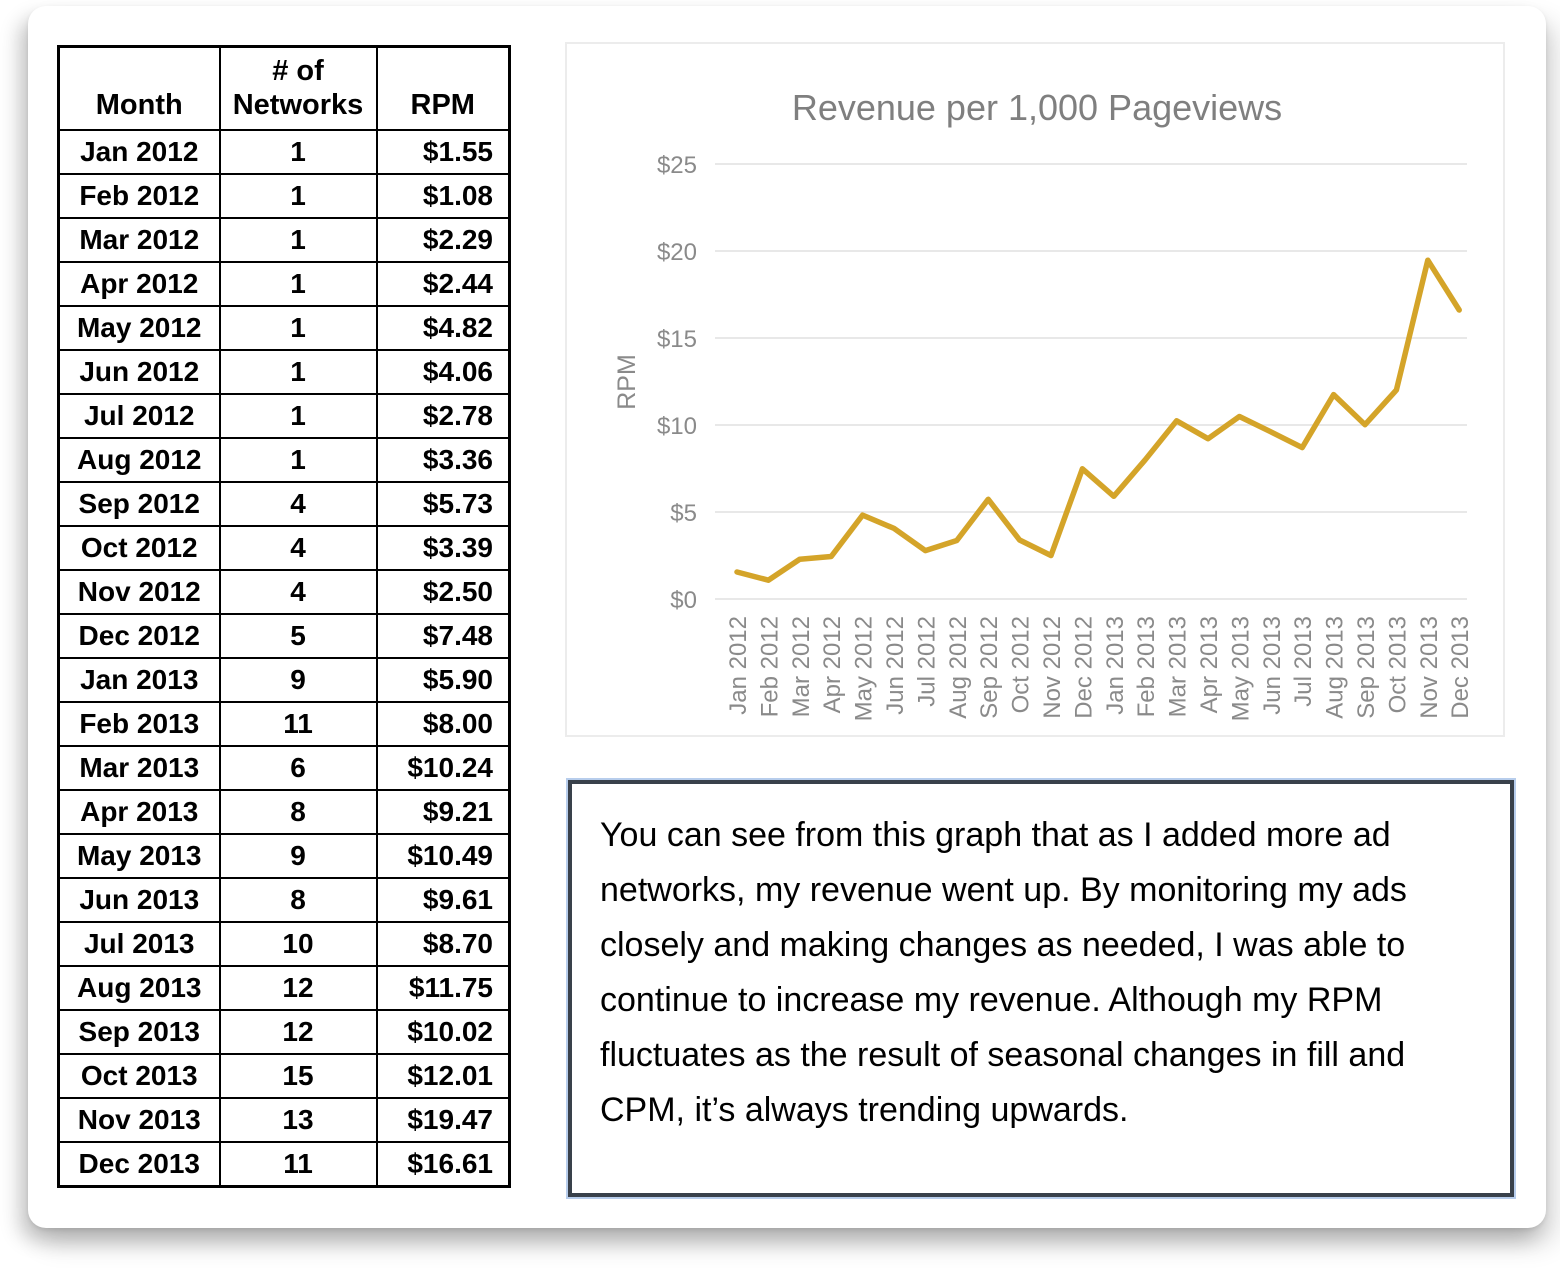 This screenshot has height=1268, width=1560. Describe the element at coordinates (1397, 664) in the screenshot. I see `x-tick-label: Oct 2013` at that location.